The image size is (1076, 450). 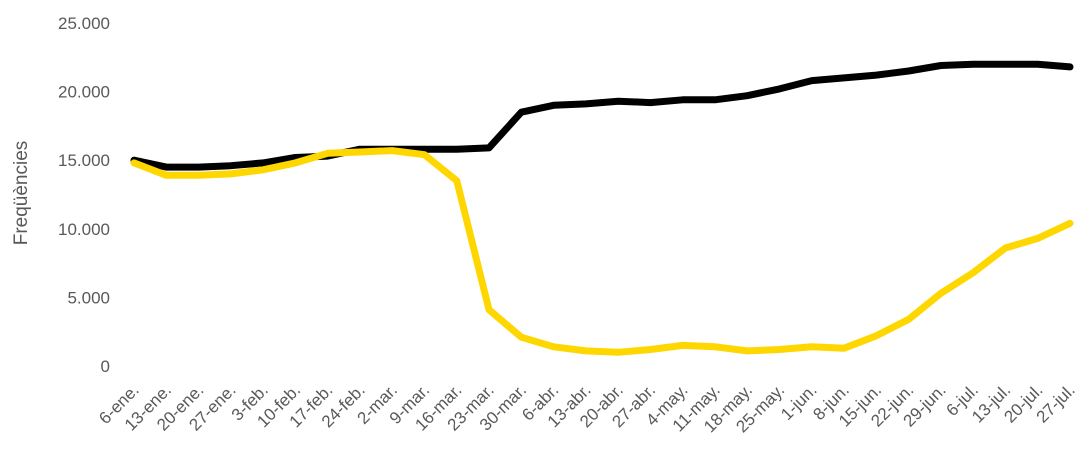 I want to click on y-tick-label: 0, so click(x=105, y=366).